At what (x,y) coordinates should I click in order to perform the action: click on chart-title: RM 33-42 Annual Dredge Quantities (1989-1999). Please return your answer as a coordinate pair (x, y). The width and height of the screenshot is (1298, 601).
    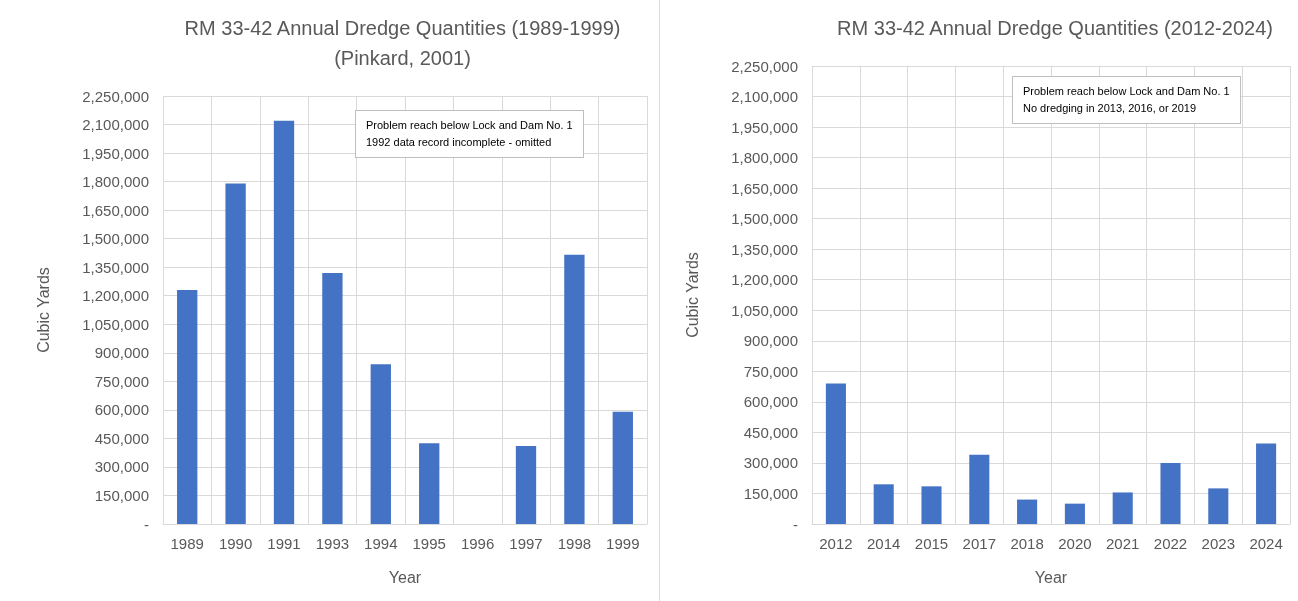
    Looking at the image, I should click on (402, 28).